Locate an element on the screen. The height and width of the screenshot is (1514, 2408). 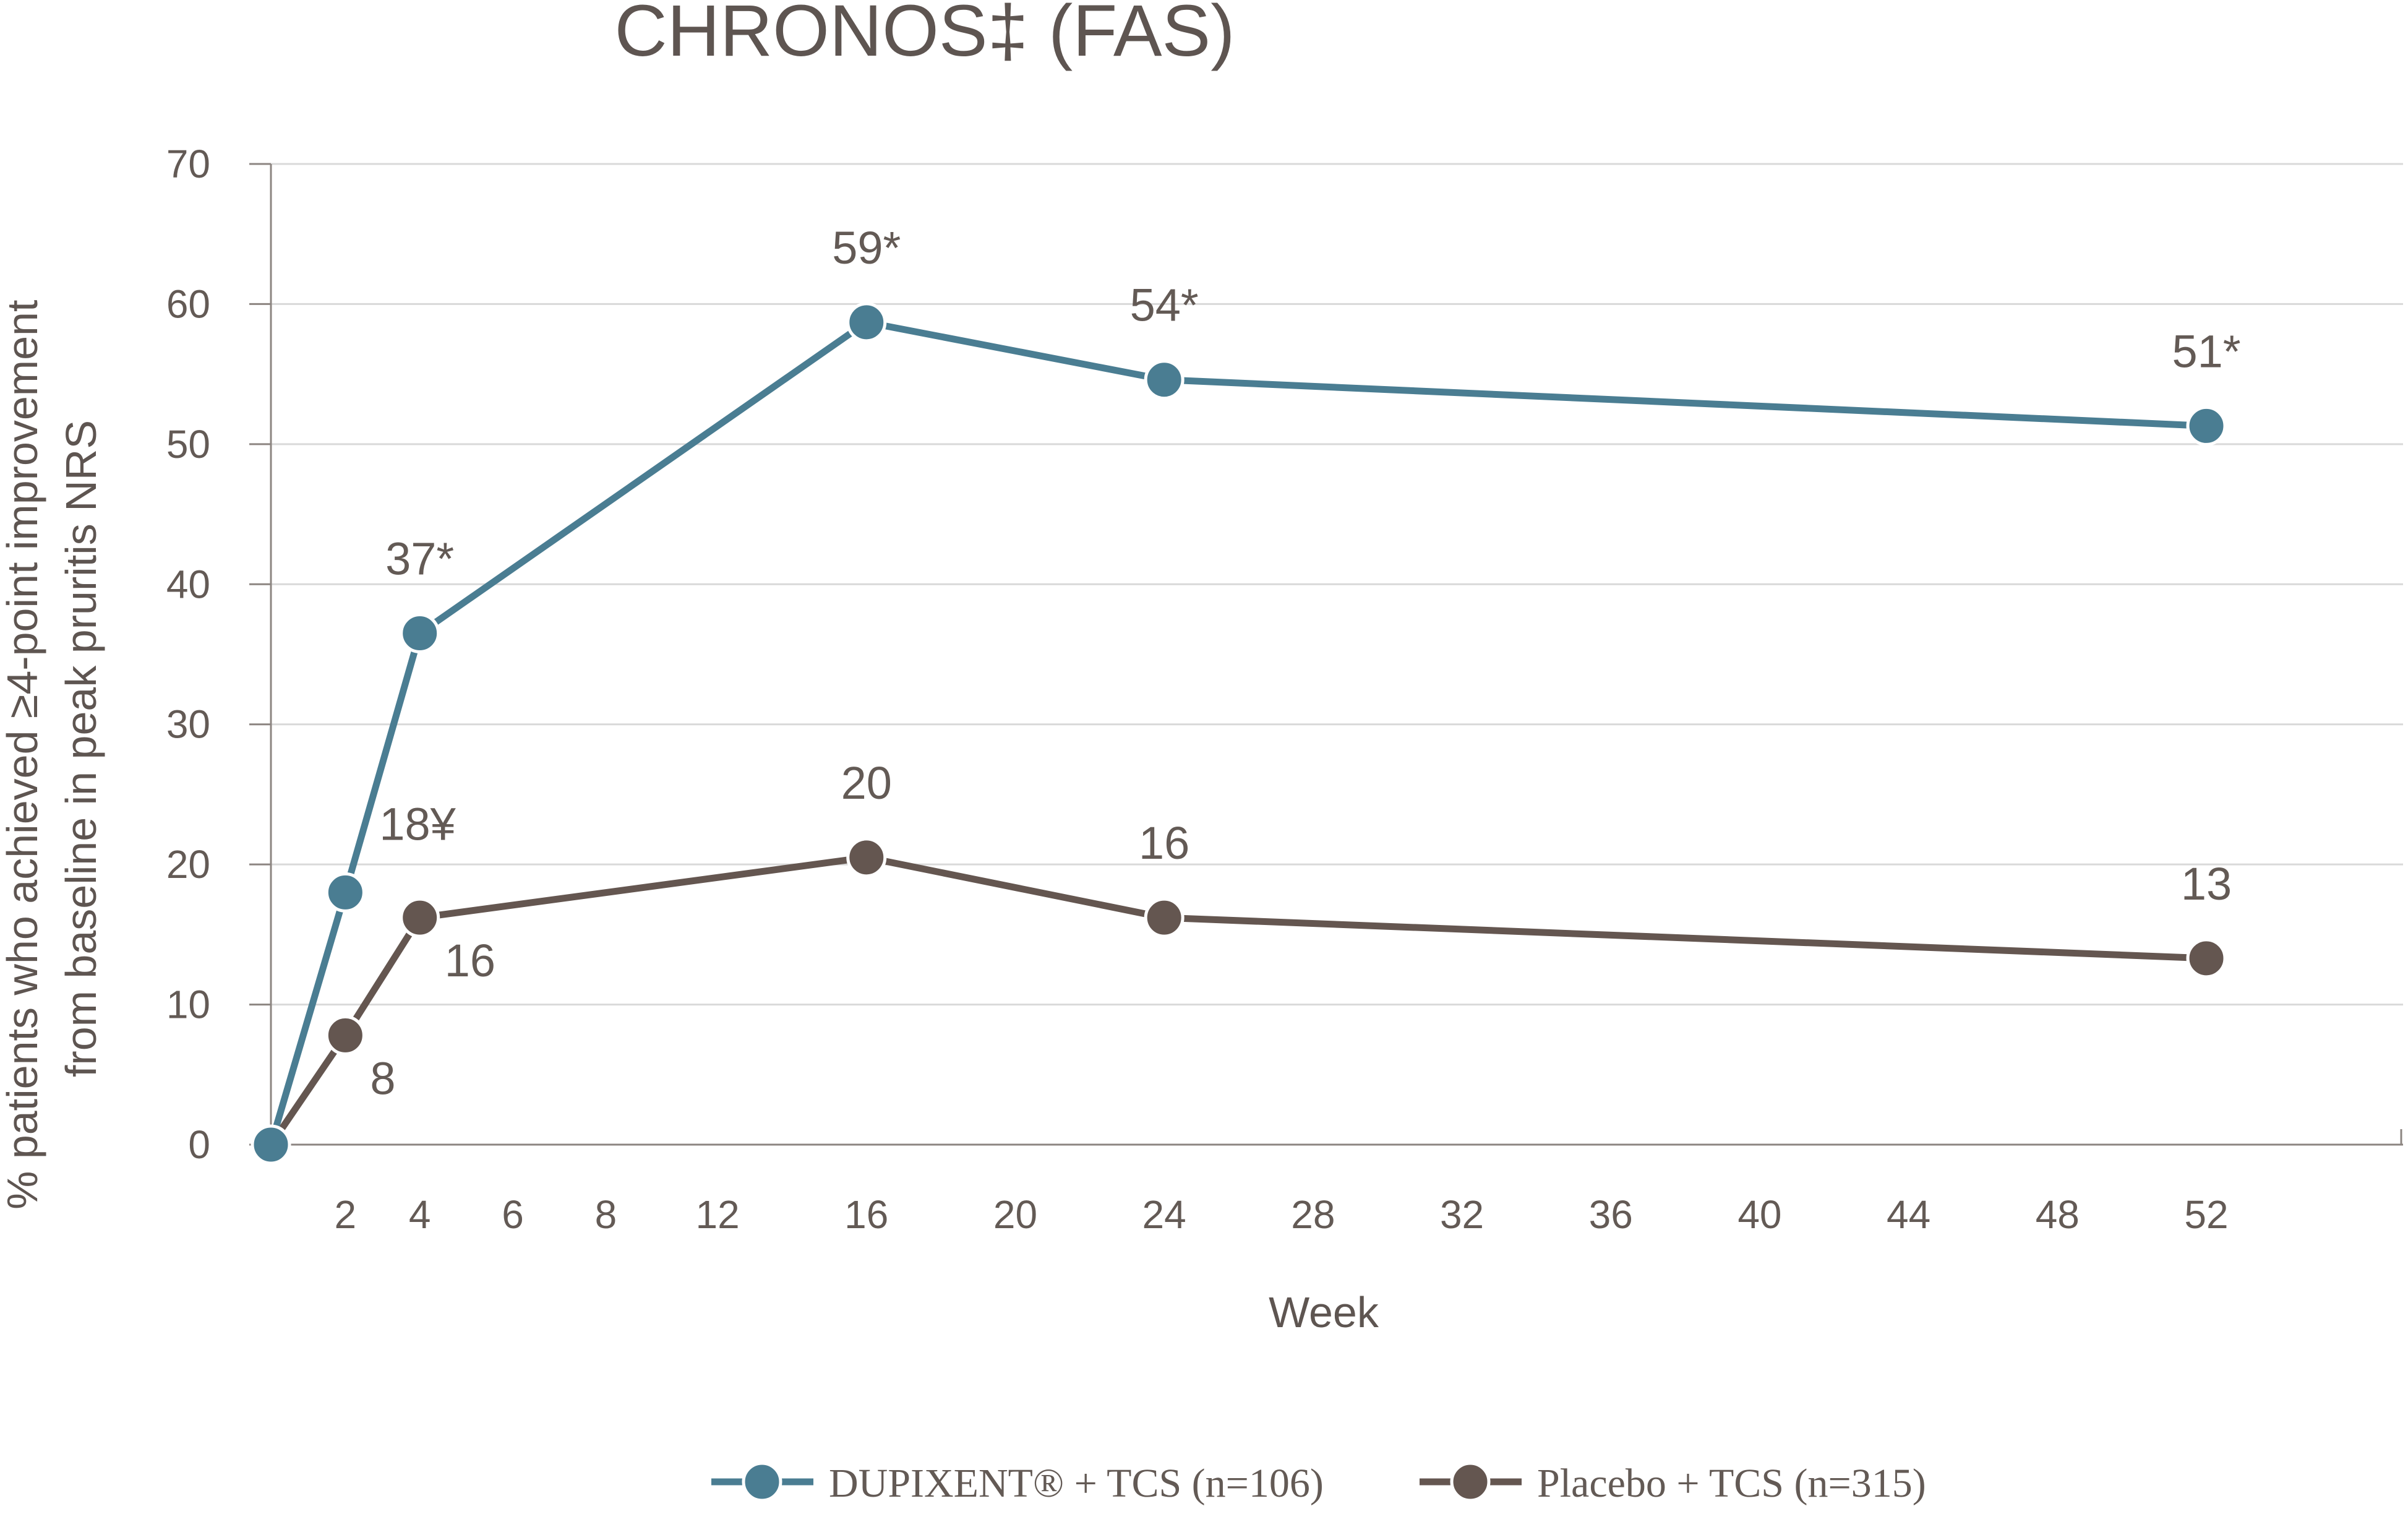
data-point-s0-w24 is located at coordinates (1164, 379).